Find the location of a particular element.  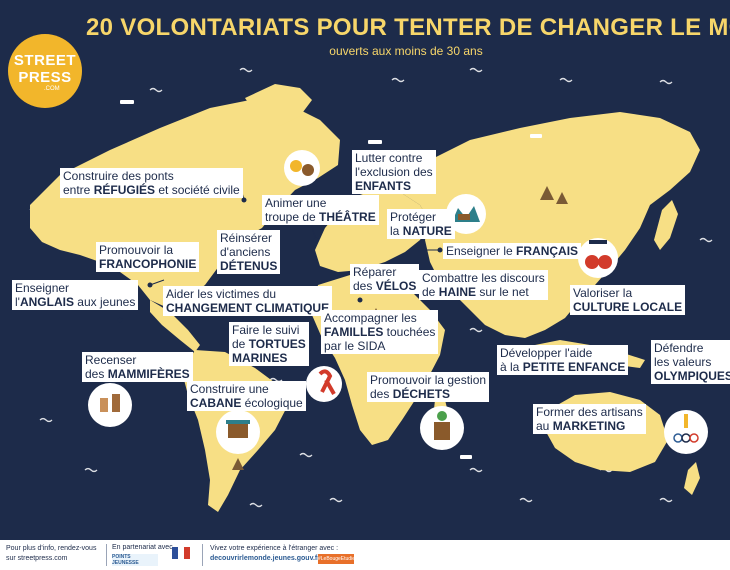

label-cabane: Construire une CABANE écologique is located at coordinates (246, 396).